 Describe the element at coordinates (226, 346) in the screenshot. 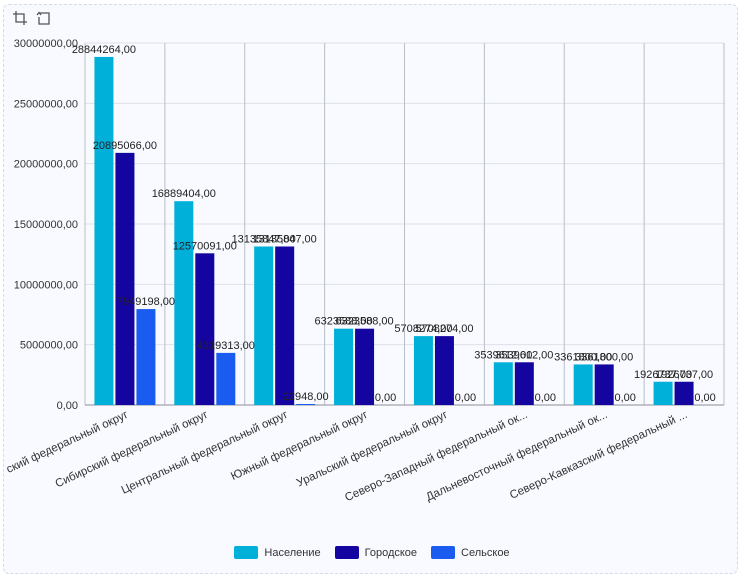

I see `data-label: 4319313,00` at that location.